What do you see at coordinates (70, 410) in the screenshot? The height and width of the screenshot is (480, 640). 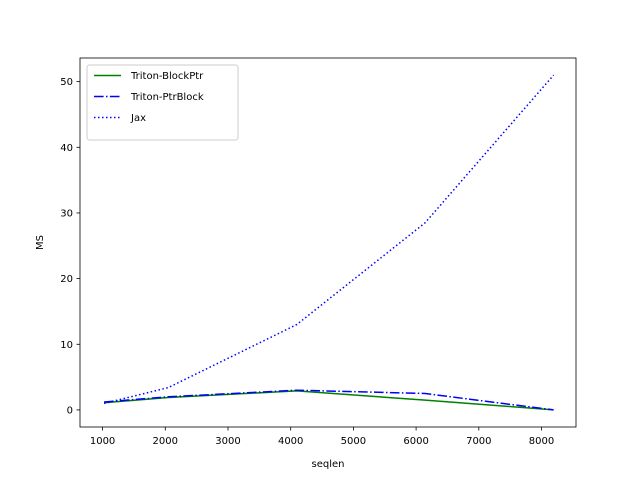 I see `y-tick-label: 0` at bounding box center [70, 410].